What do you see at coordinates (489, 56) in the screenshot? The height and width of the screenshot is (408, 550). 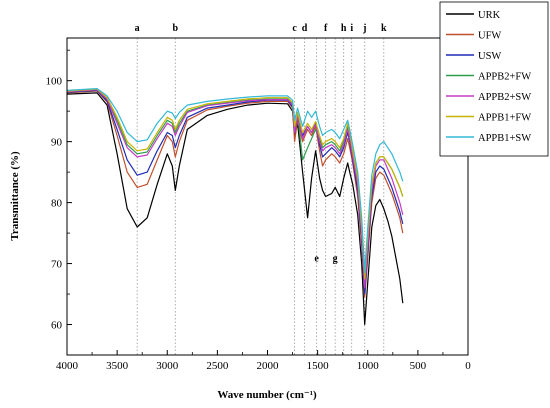 I see `legend-label: USW` at bounding box center [489, 56].